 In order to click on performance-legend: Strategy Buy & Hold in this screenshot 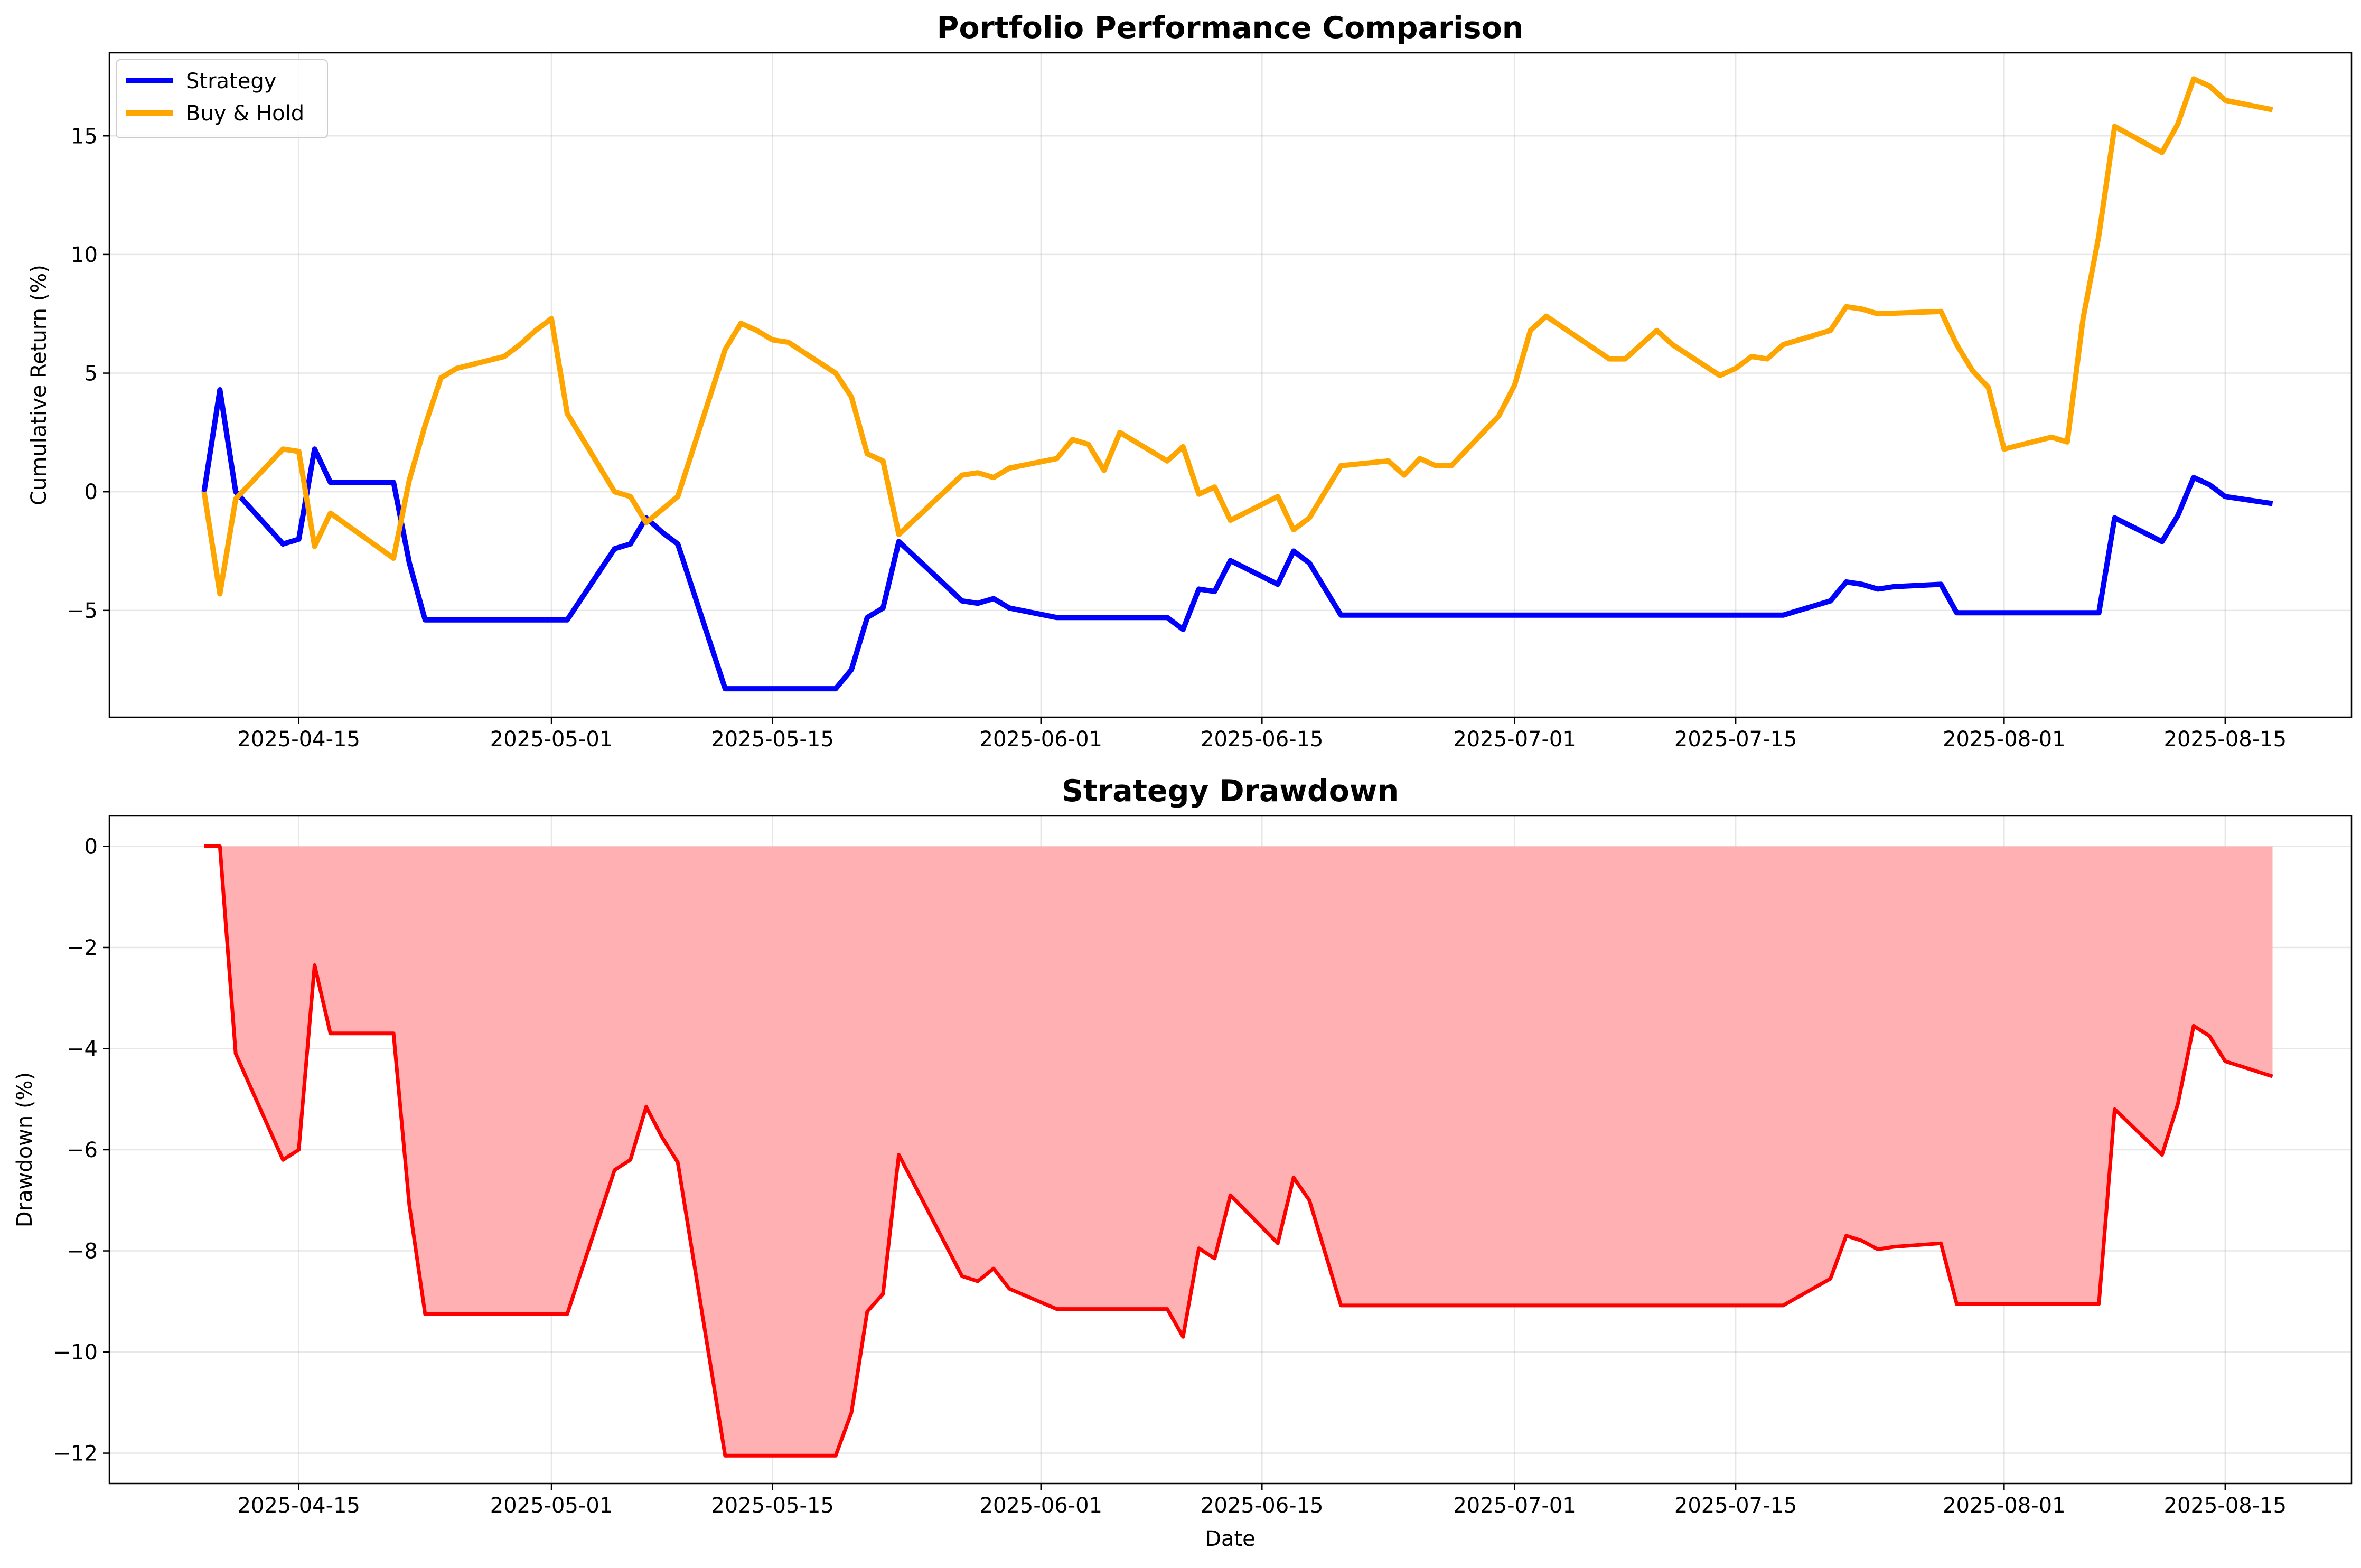, I will do `click(222, 98)`.